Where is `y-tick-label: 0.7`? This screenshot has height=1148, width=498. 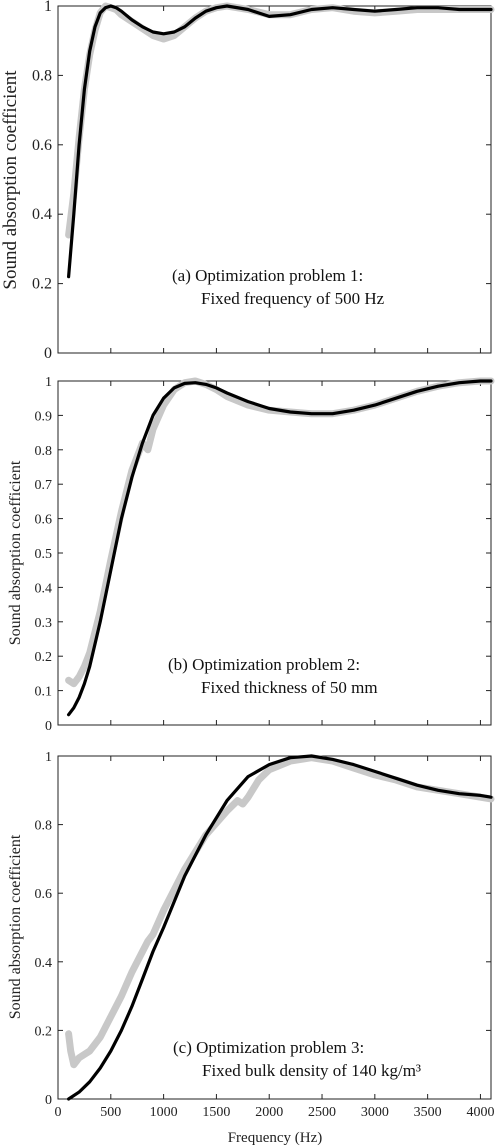 y-tick-label: 0.7 is located at coordinates (44, 485).